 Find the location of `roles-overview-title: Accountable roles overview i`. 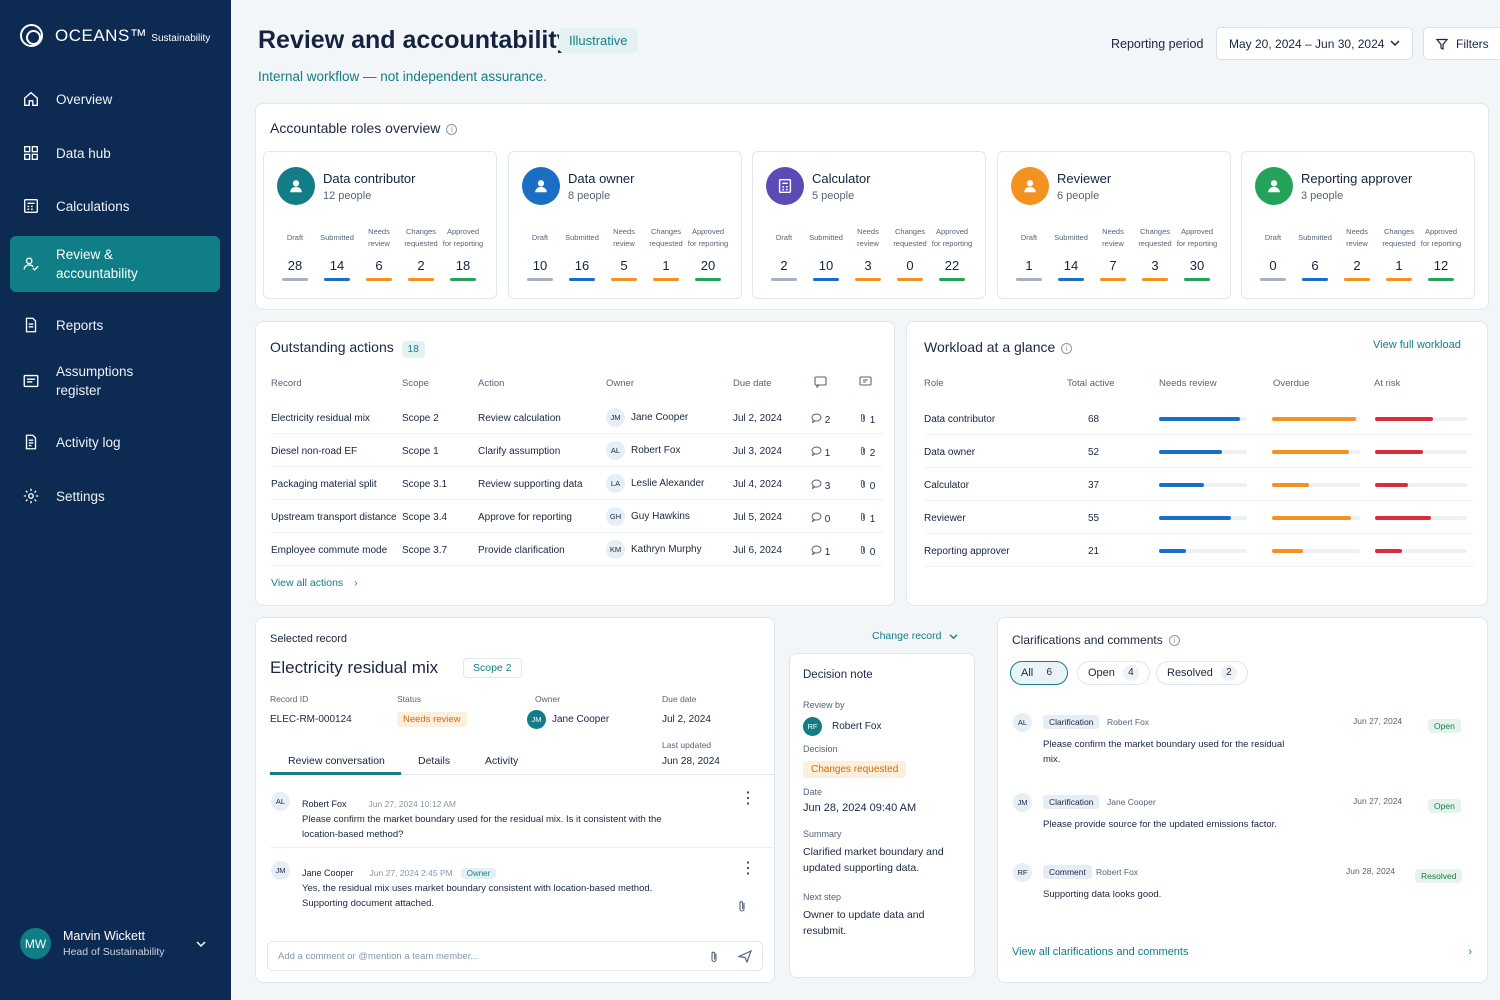

roles-overview-title: Accountable roles overview i is located at coordinates (364, 128).